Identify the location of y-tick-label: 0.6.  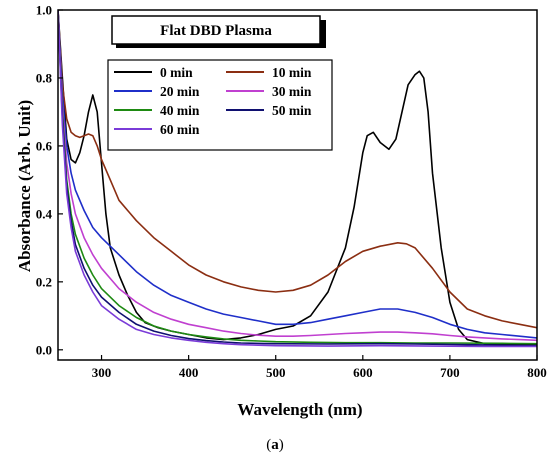
(44, 145).